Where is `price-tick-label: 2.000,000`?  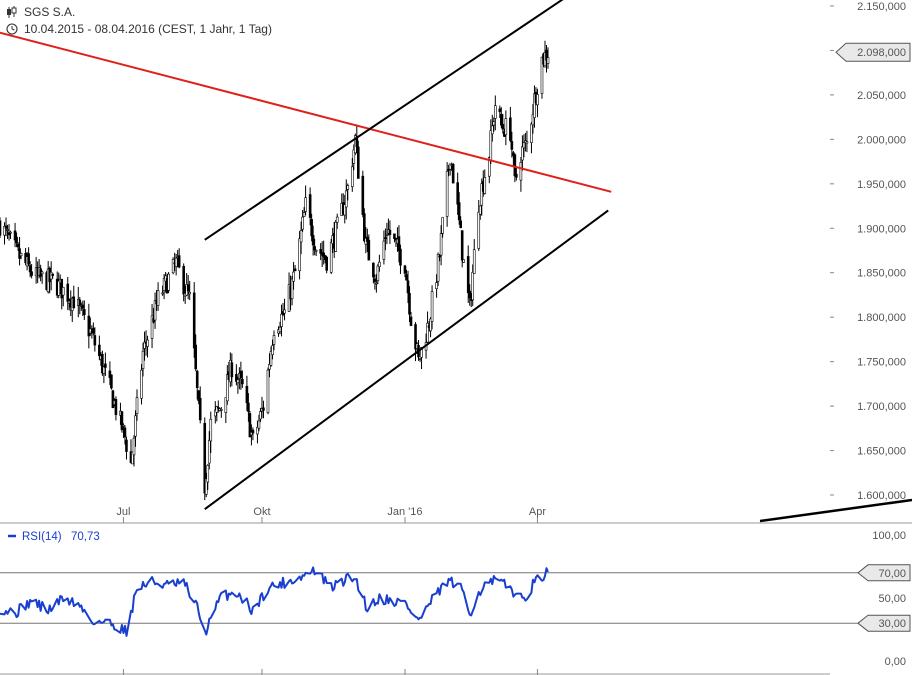 price-tick-label: 2.000,000 is located at coordinates (881, 140).